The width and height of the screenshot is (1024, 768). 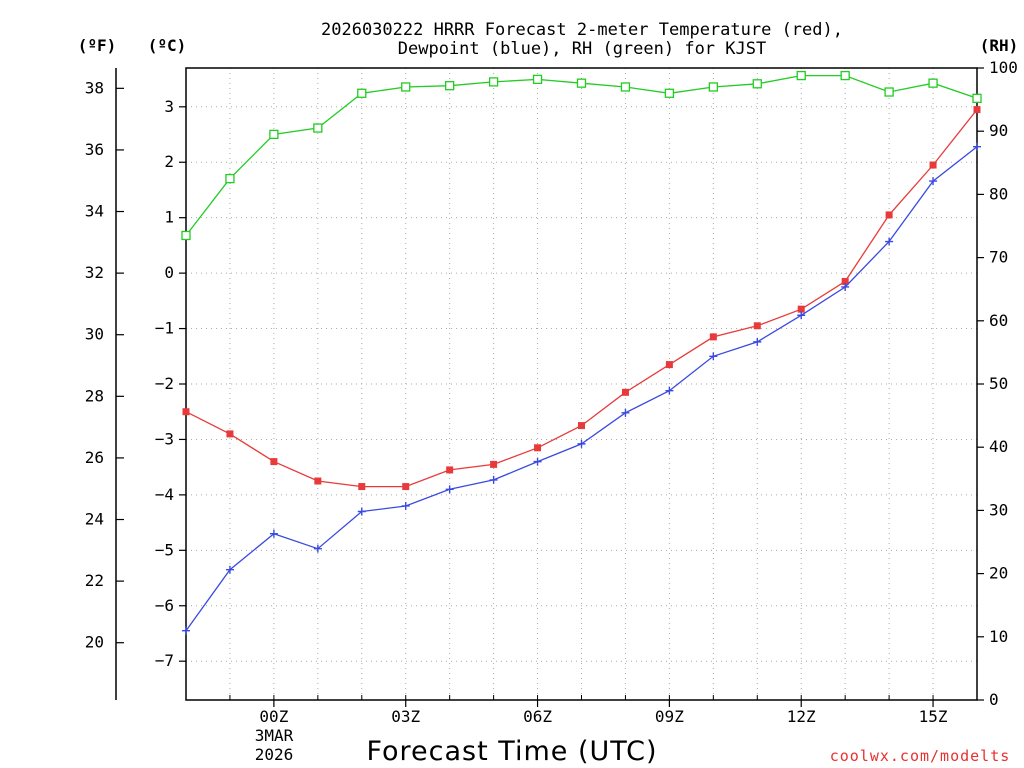 I want to click on celsius-tick-label: −1, so click(x=164, y=328).